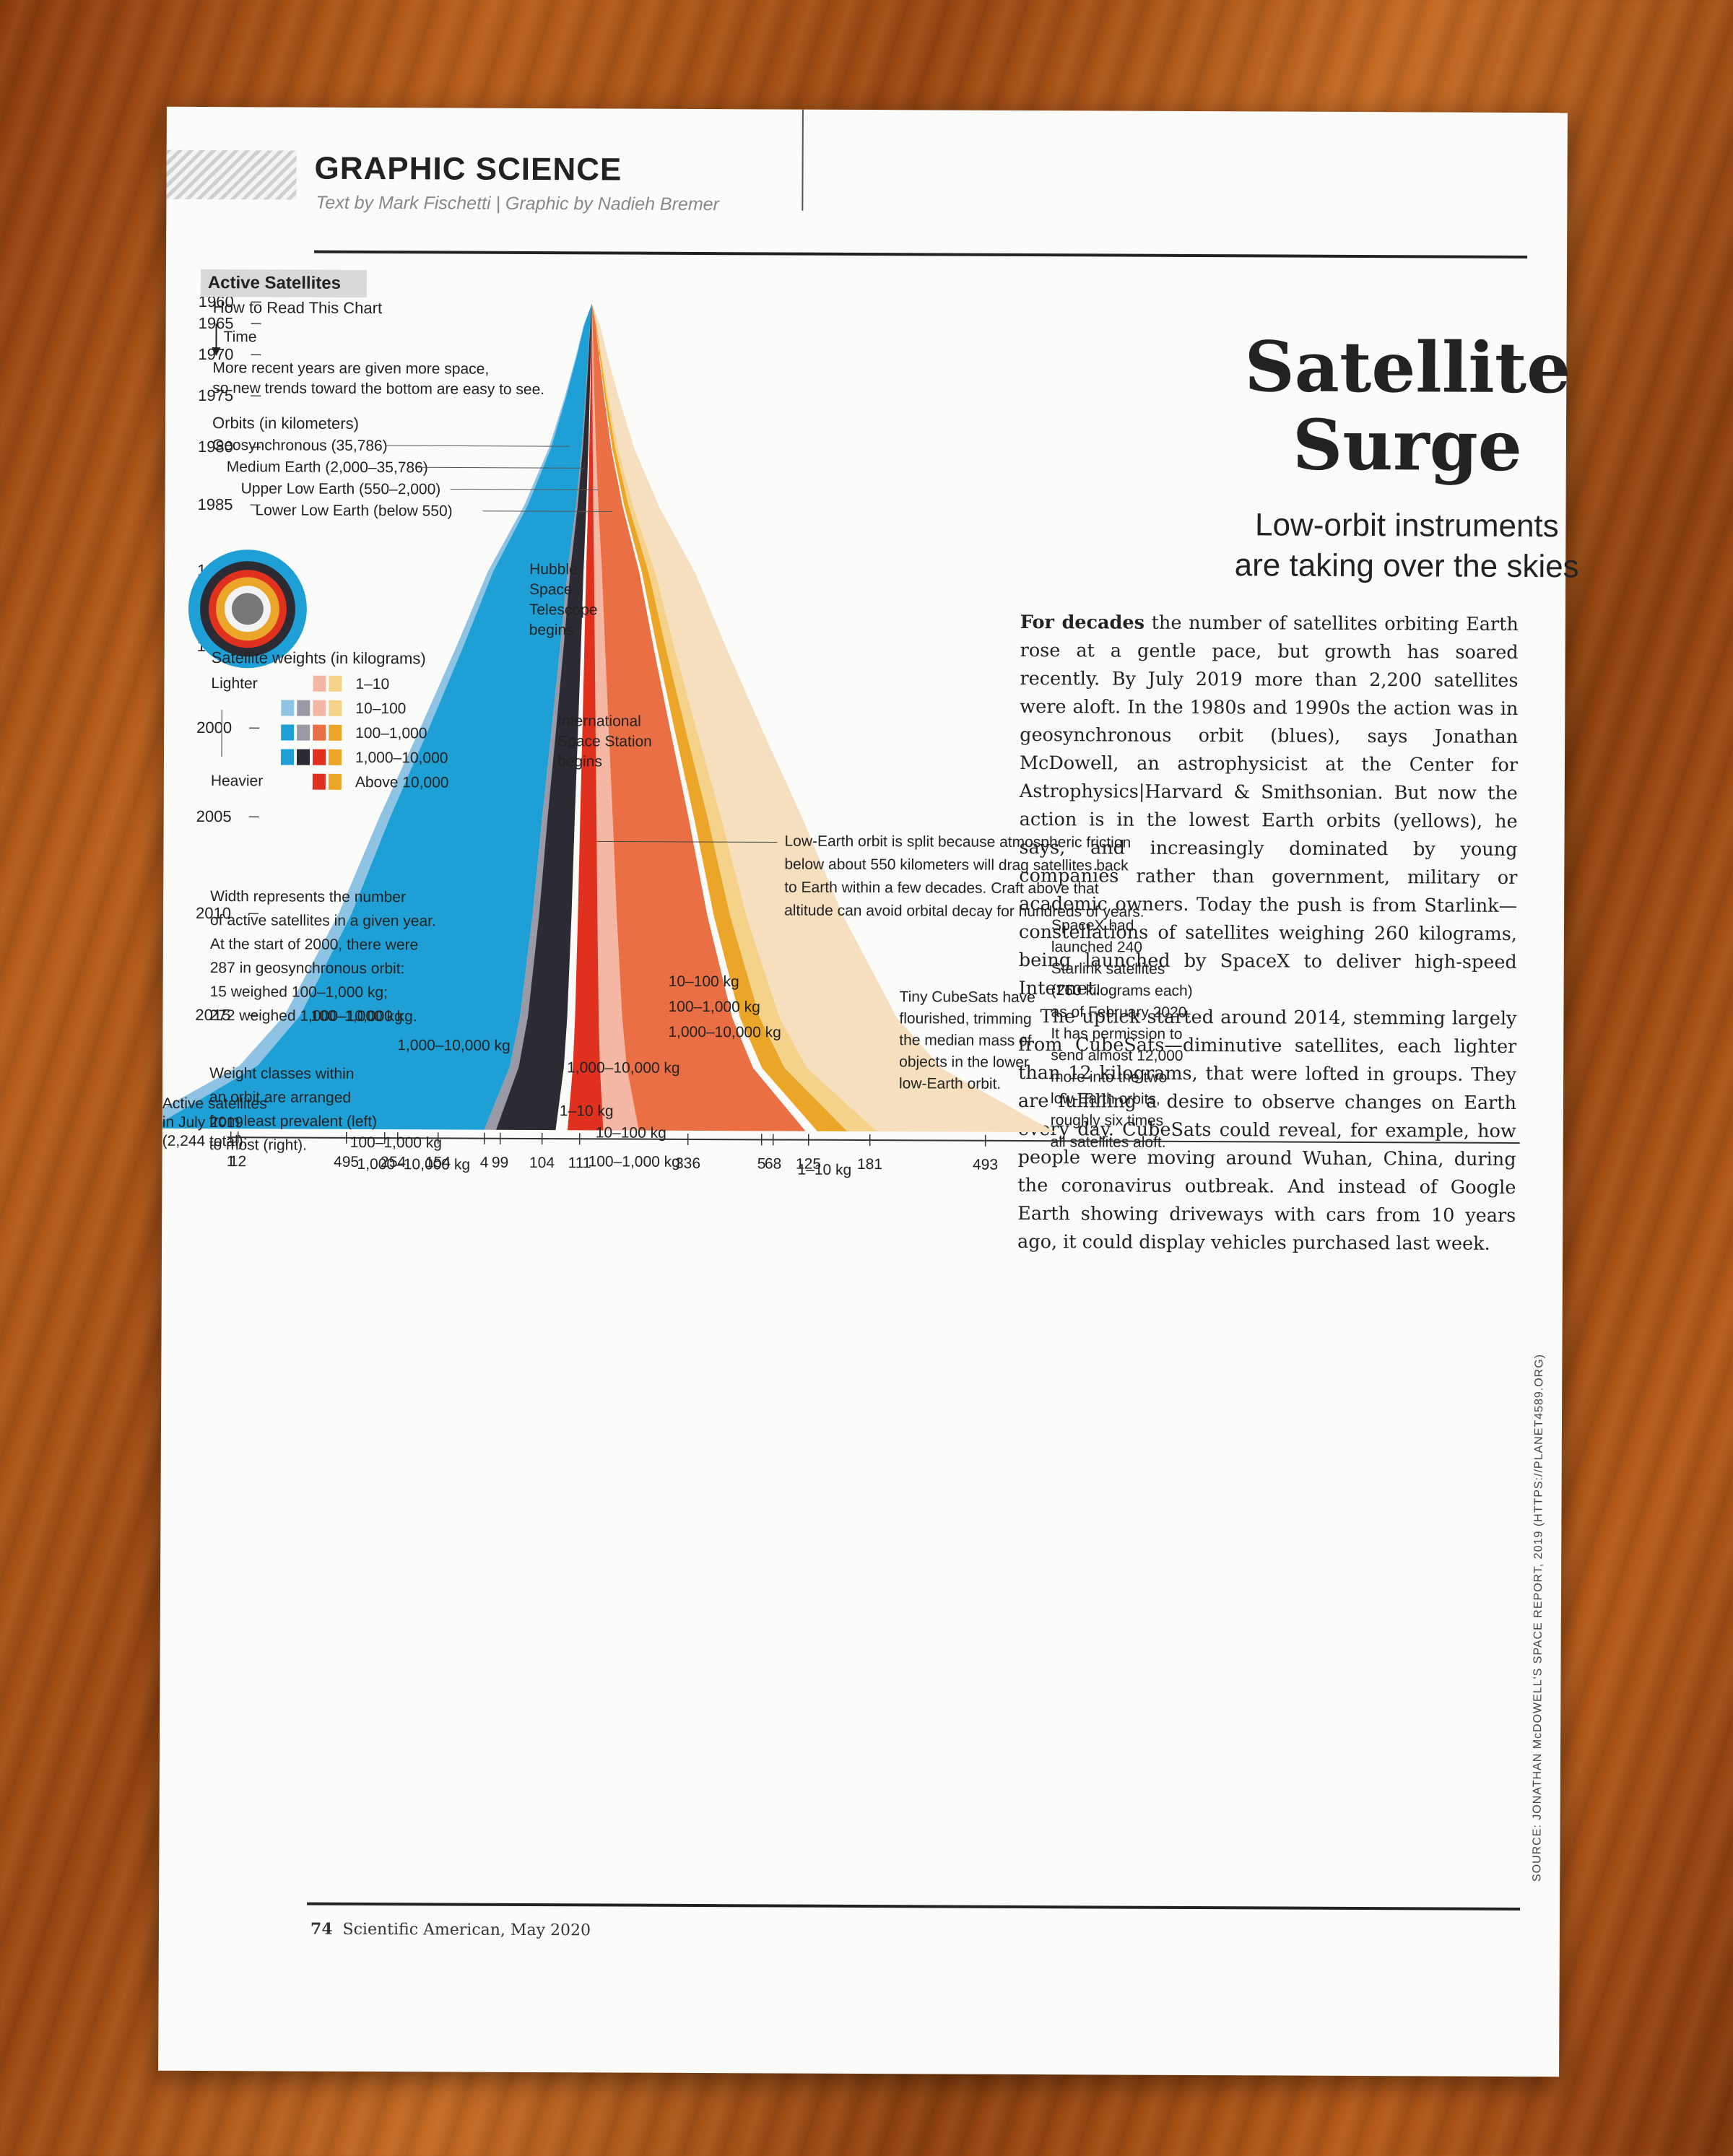  What do you see at coordinates (551, 589) in the screenshot?
I see `hubble-annotation: Space` at bounding box center [551, 589].